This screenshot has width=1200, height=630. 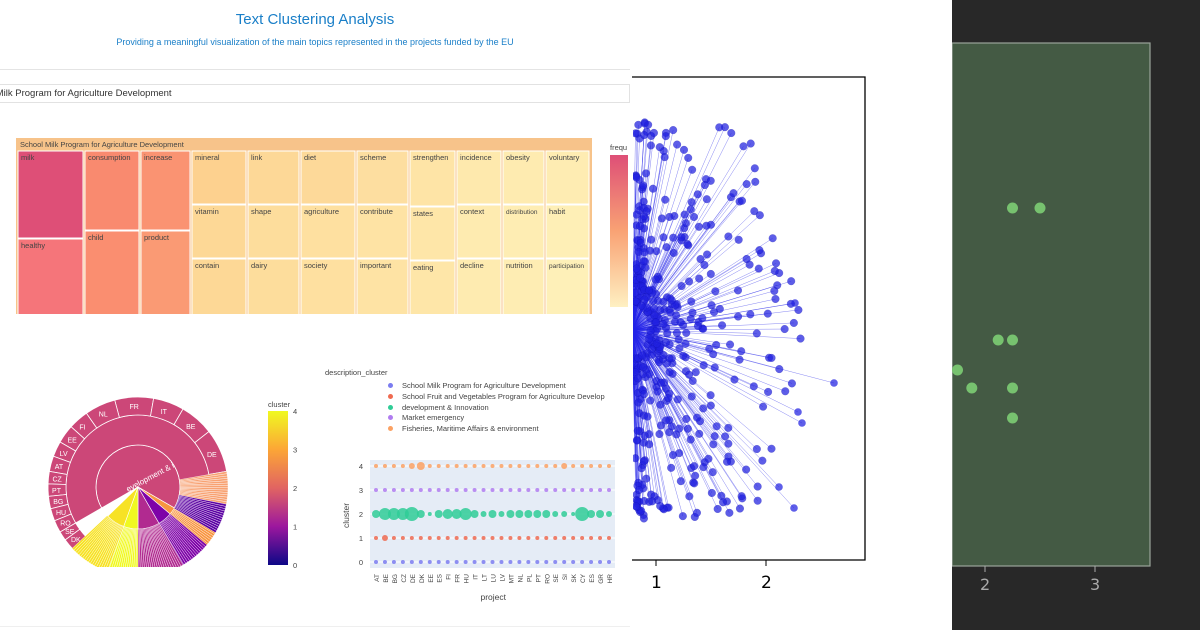 I want to click on treemap-tile-label: child, so click(x=95, y=237).